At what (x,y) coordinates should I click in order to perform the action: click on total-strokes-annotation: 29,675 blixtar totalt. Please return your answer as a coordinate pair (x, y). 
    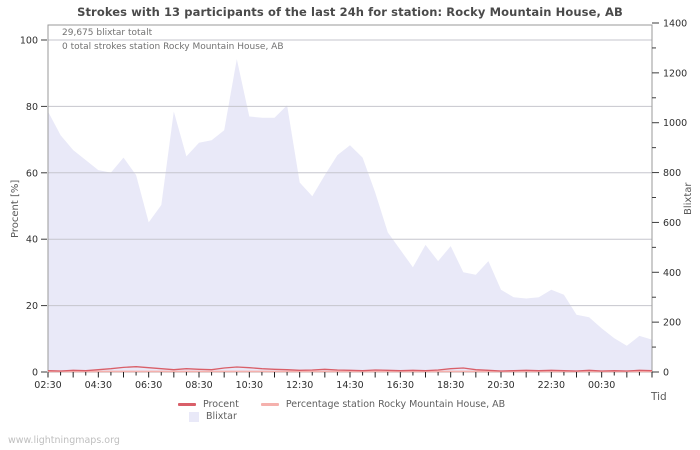
    Looking at the image, I should click on (107, 33).